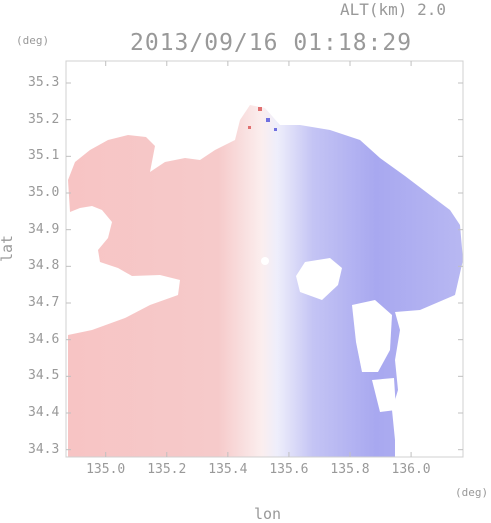 The image size is (491, 523). I want to click on x-tick-label: 135.2, so click(167, 469).